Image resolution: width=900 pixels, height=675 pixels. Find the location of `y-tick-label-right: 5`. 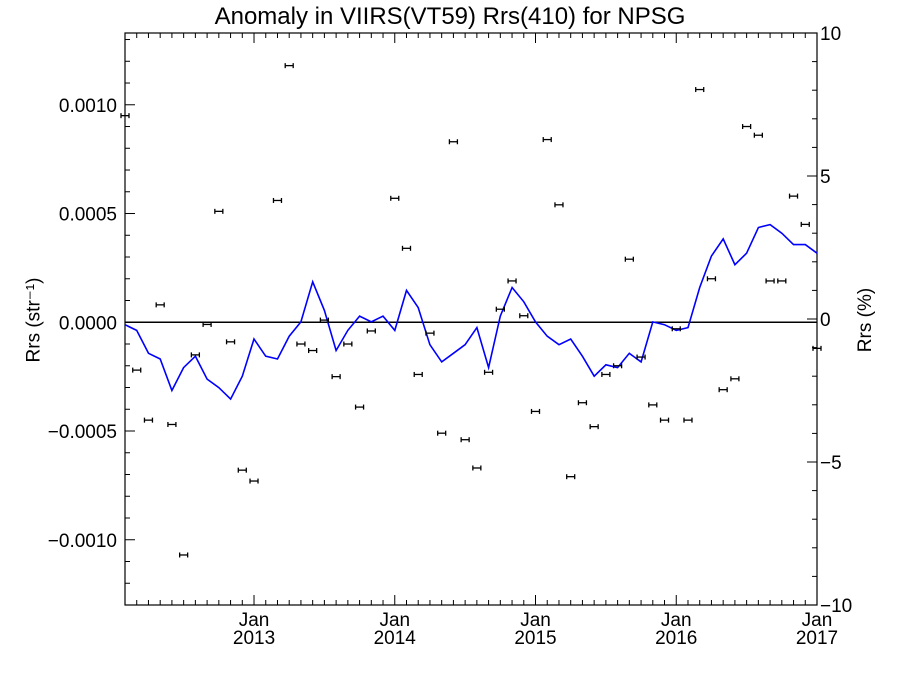

y-tick-label-right: 5 is located at coordinates (825, 177).